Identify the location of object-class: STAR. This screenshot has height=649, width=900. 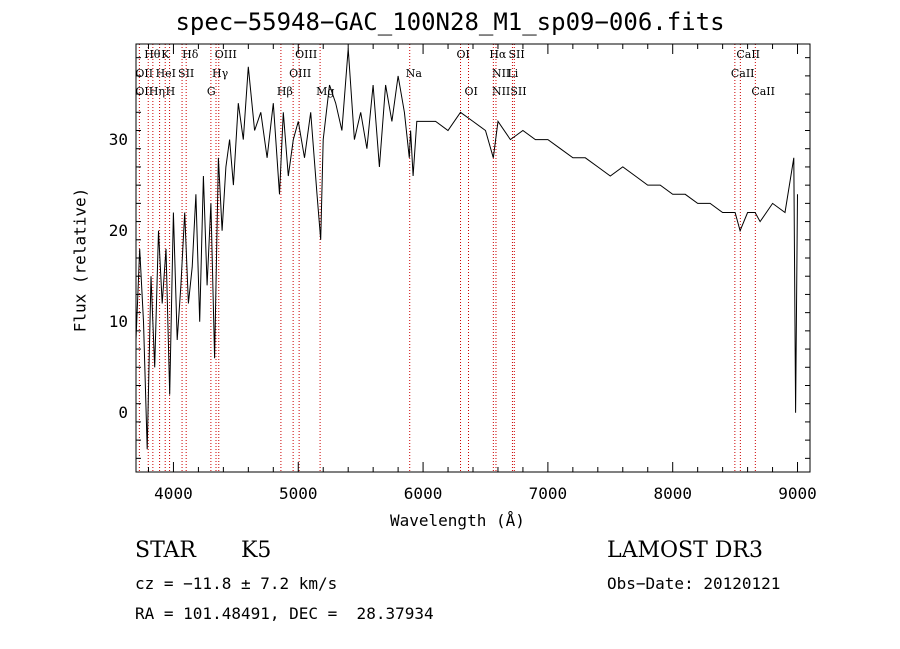
(165, 550).